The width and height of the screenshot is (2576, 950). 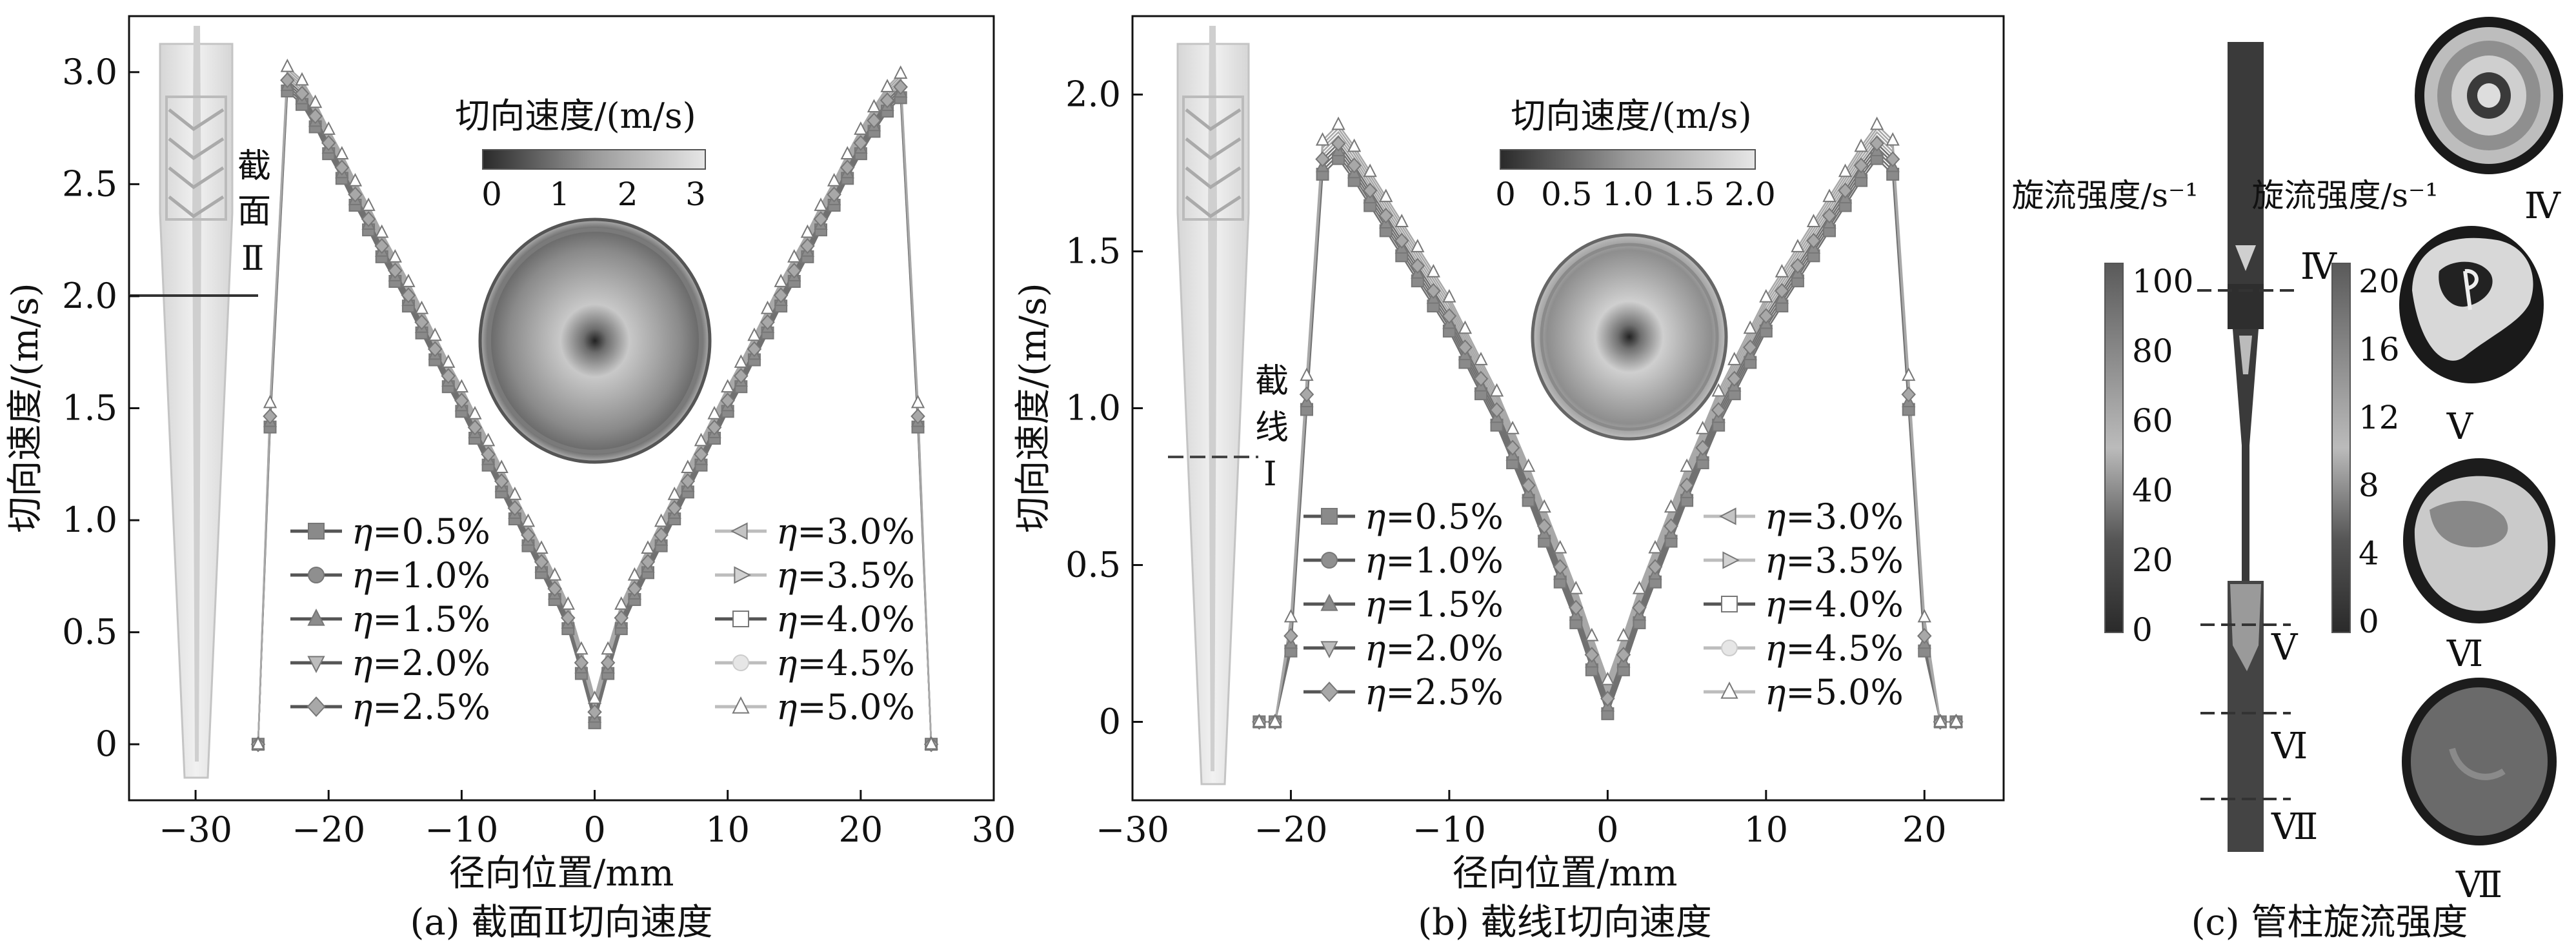 What do you see at coordinates (846, 531) in the screenshot?
I see `legend-label: η=3.0%` at bounding box center [846, 531].